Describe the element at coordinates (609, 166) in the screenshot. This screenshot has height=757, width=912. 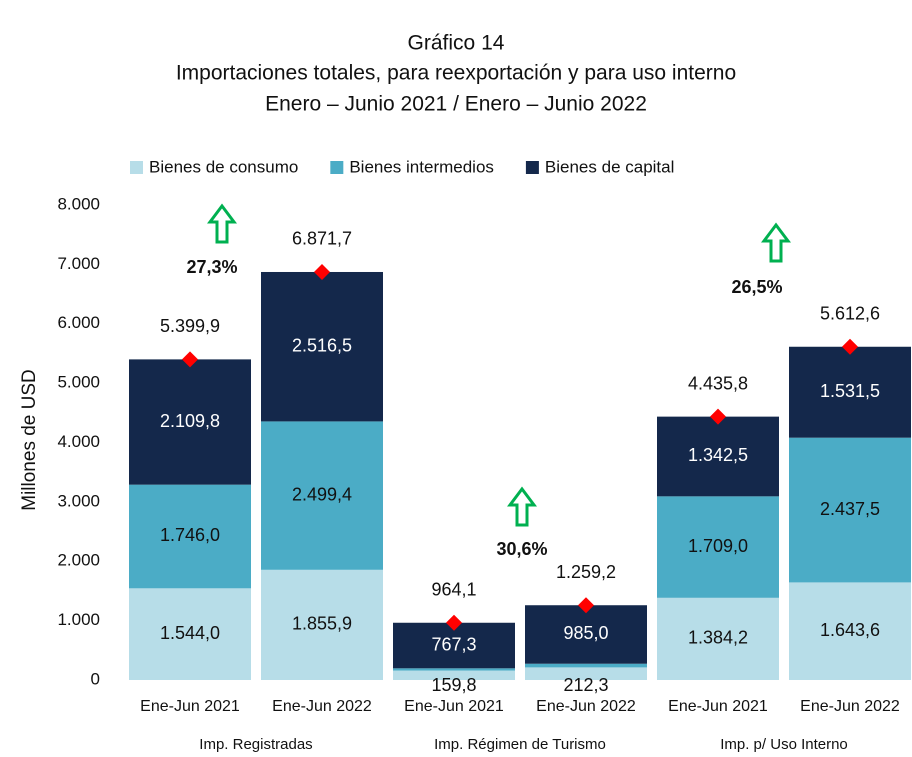
I see `legend-label: Bienes de capital` at that location.